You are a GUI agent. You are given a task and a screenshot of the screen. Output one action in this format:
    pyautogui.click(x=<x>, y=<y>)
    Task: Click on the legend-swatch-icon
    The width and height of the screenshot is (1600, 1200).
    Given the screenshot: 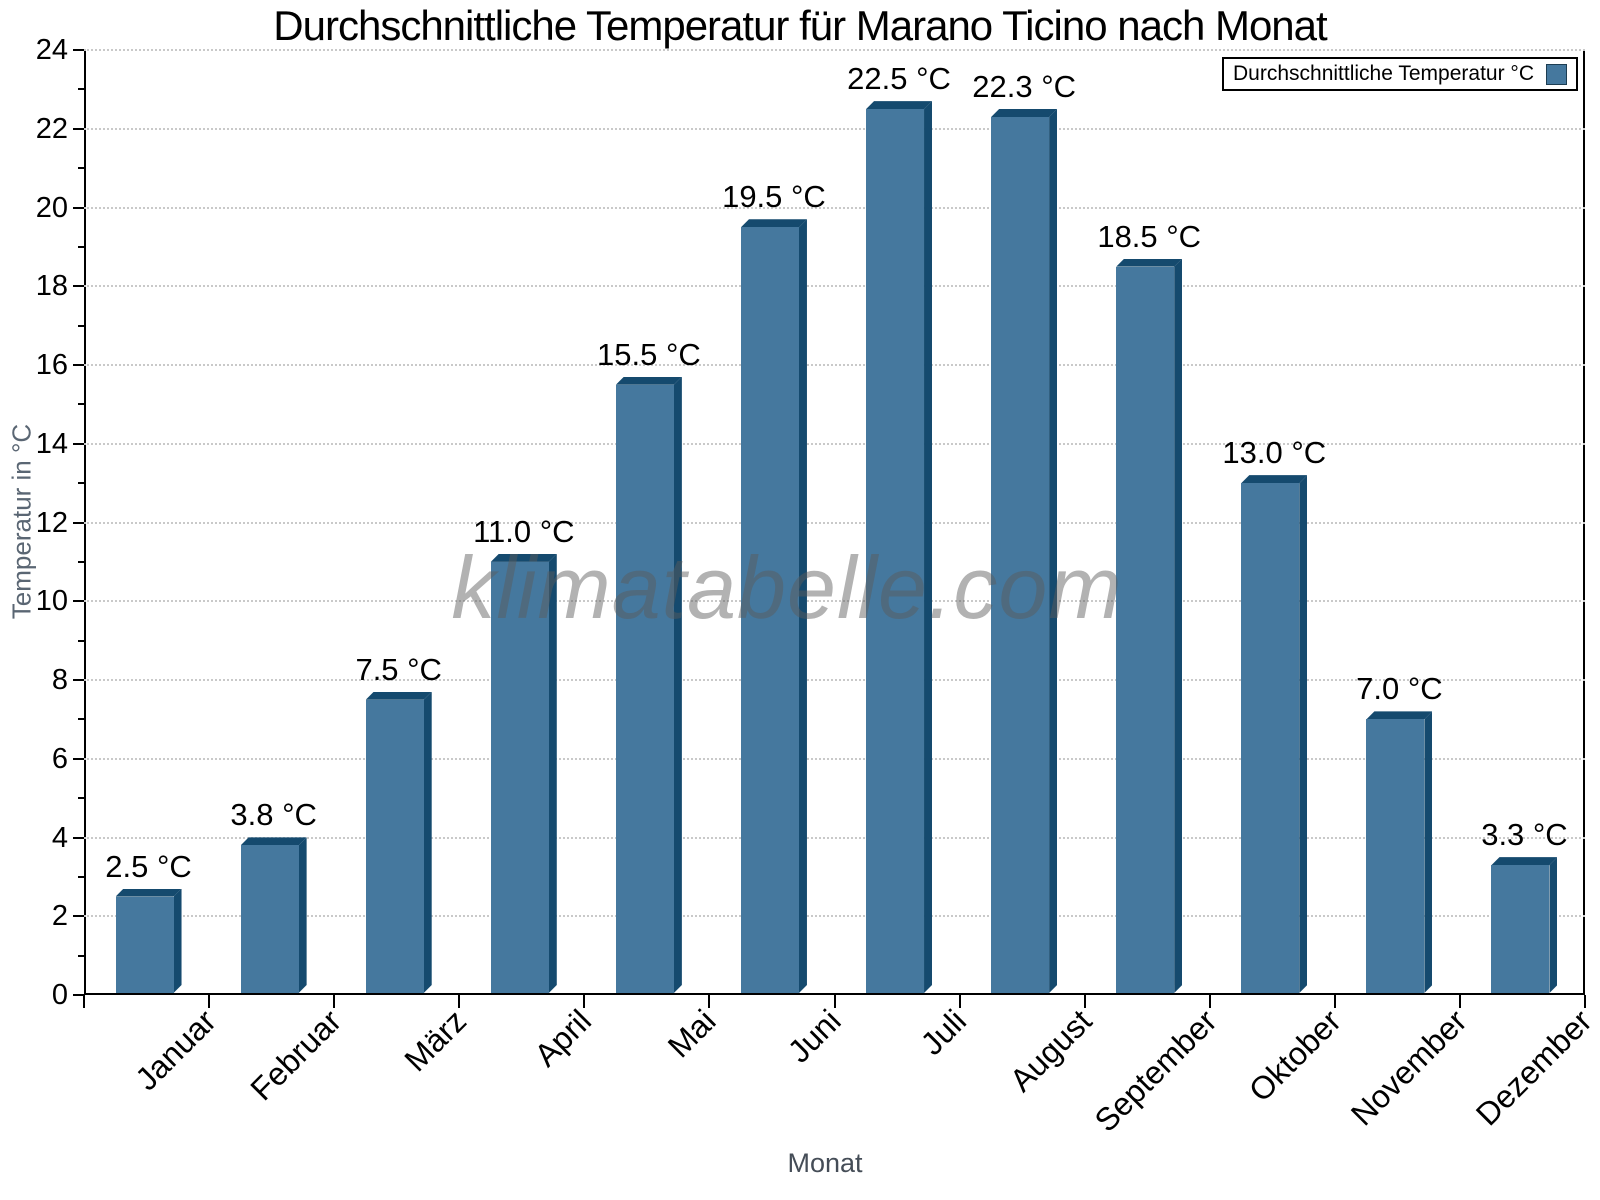 What is the action you would take?
    pyautogui.click(x=1556, y=74)
    